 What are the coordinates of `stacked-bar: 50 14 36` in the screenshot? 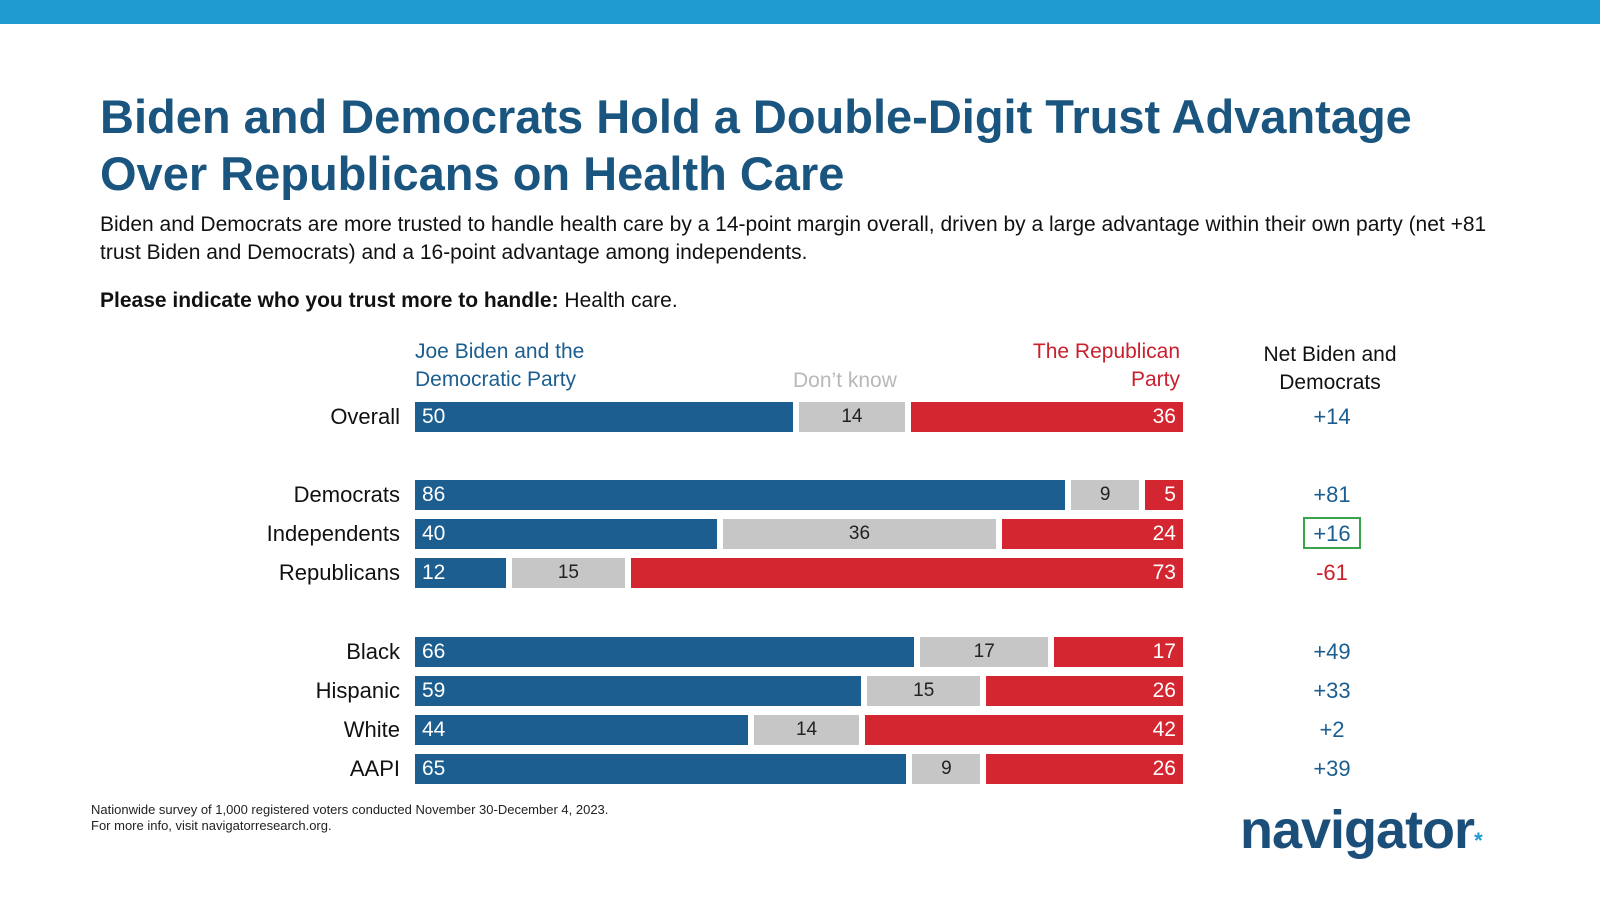 It's located at (799, 417).